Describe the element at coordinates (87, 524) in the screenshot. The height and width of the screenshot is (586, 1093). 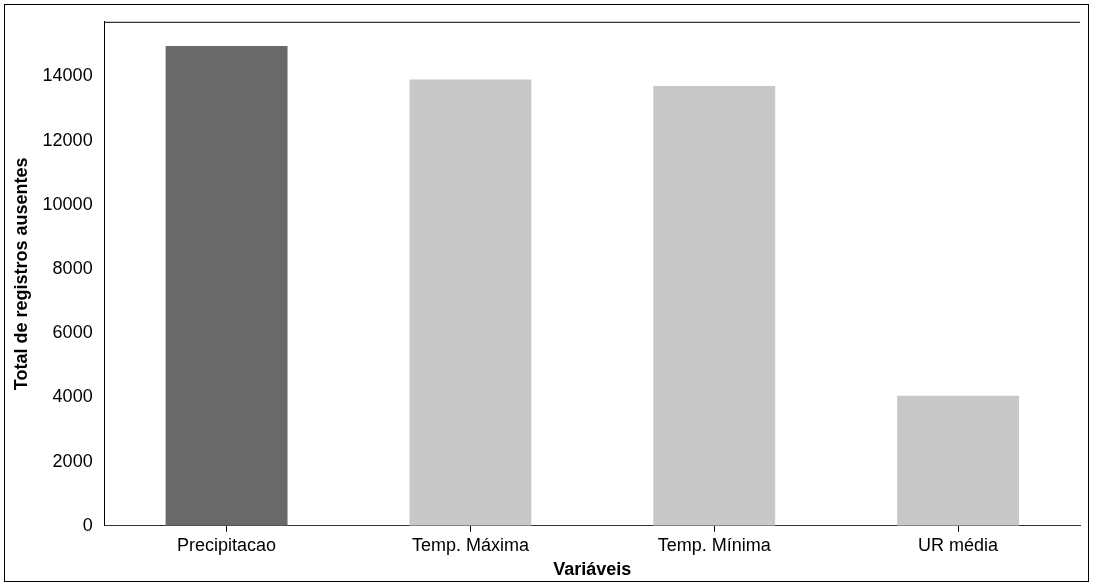
I see `y-tick-label: 0` at that location.